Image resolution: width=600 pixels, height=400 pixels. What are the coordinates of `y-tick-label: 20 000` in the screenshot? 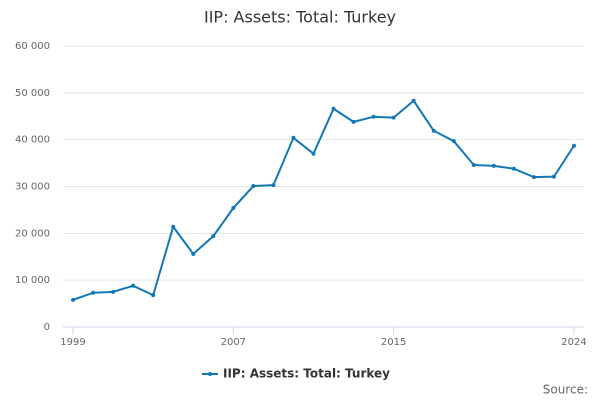 It's located at (32, 233).